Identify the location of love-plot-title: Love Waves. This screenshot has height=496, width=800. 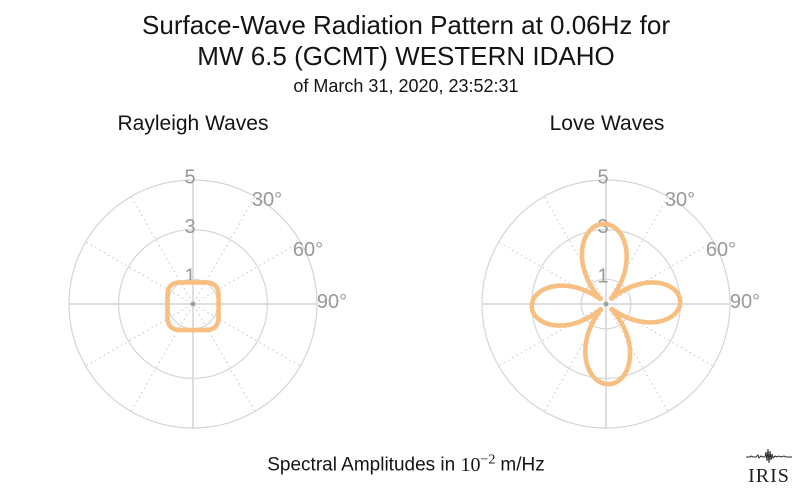
(607, 123).